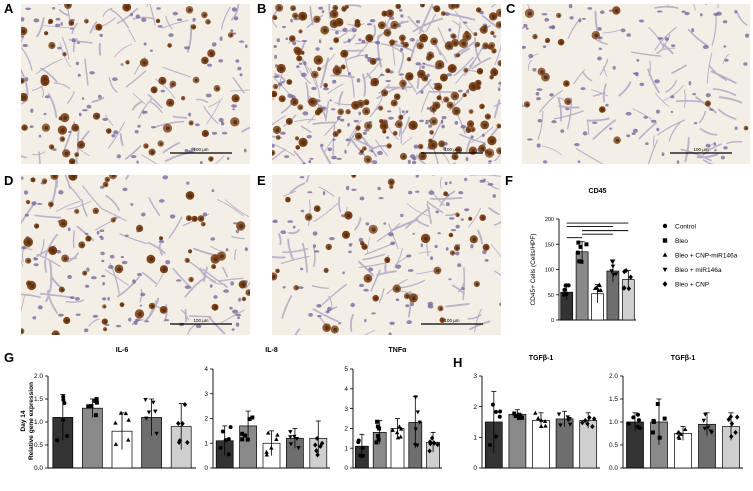 The height and width of the screenshot is (491, 753). What do you see at coordinates (551, 296) in the screenshot?
I see `y-tick-label: 50` at bounding box center [551, 296].